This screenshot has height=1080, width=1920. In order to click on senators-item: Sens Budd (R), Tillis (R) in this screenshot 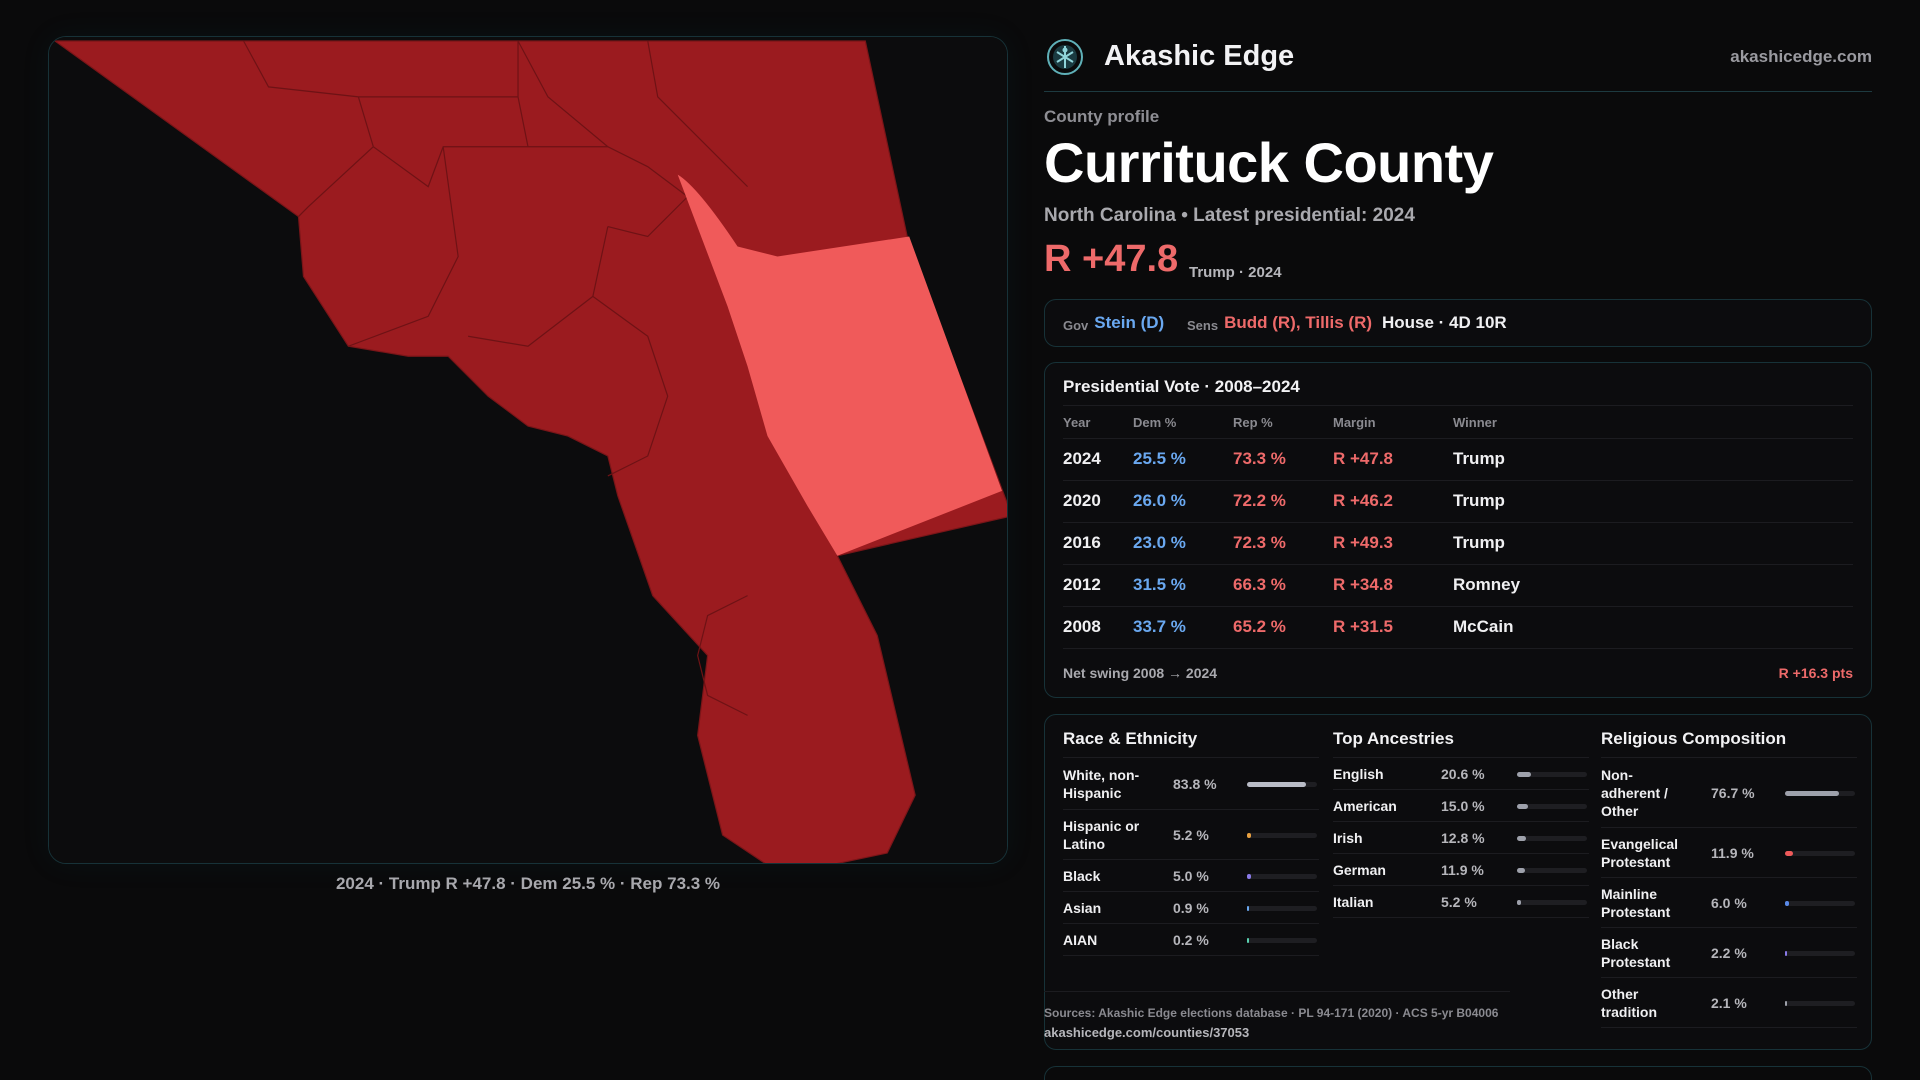, I will do `click(1279, 323)`.